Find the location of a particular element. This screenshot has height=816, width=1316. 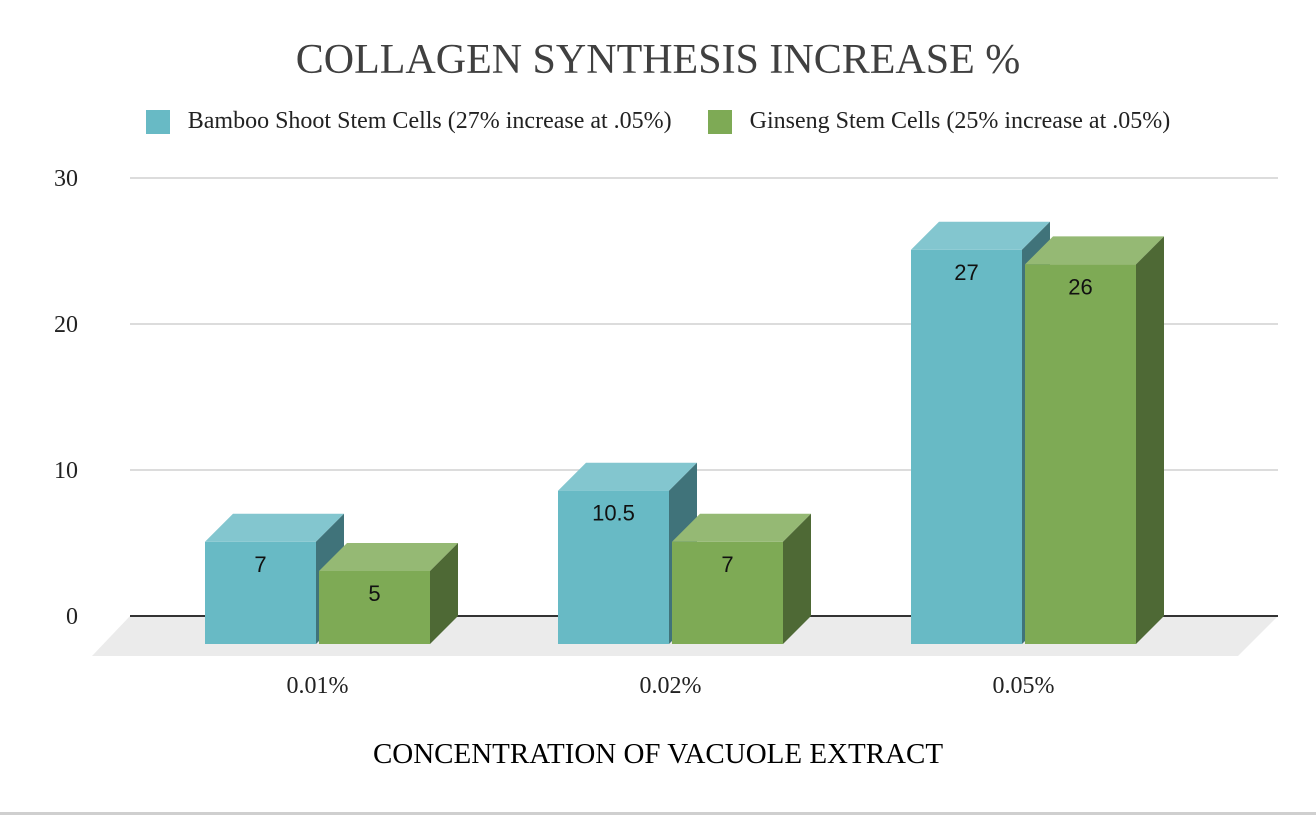

bar-bamboo-0-top is located at coordinates (274, 527).